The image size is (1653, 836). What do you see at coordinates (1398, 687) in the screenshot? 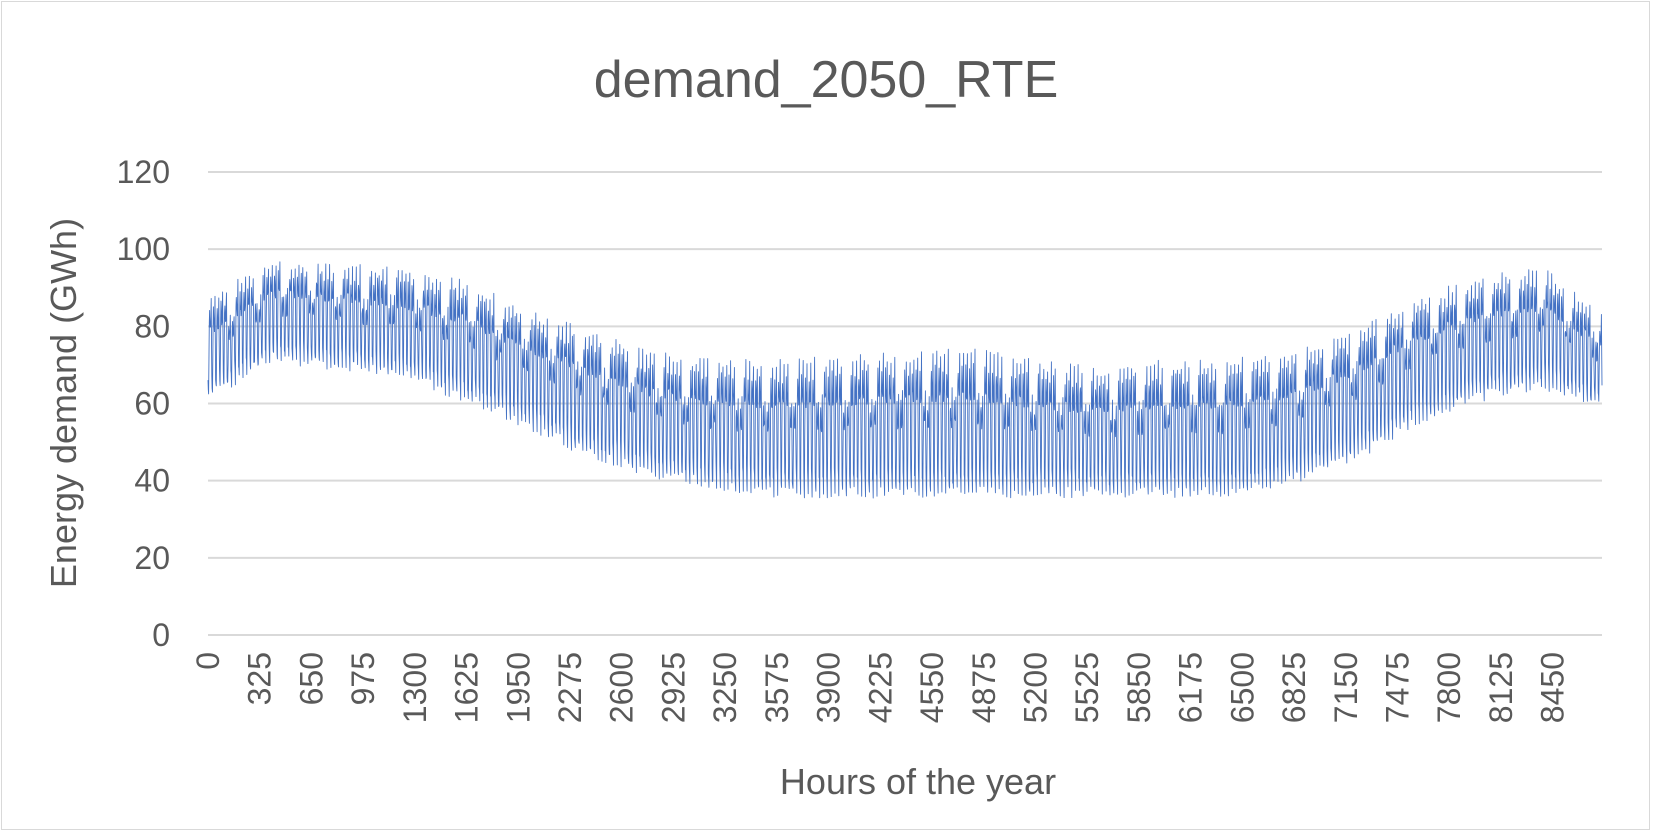
I see `x-tick-label: 7475` at bounding box center [1398, 687].